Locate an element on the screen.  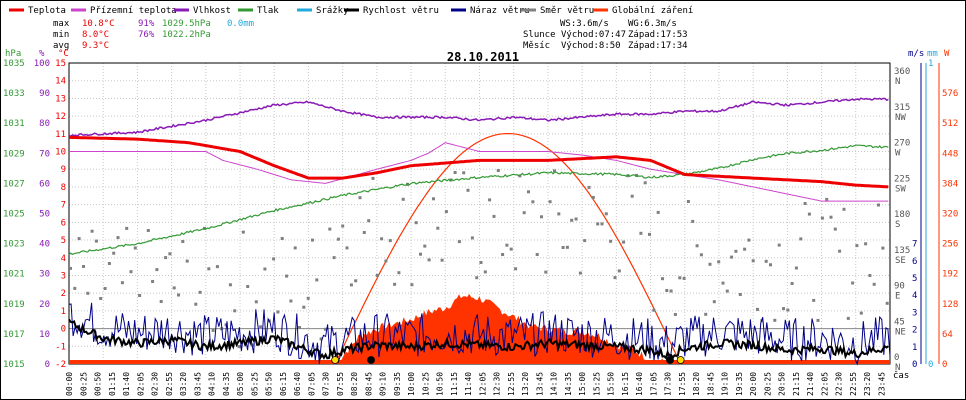
tick-pct: 0 is located at coordinates (47, 365).